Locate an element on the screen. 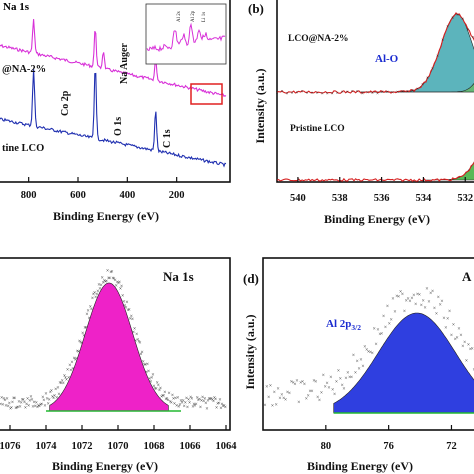 This screenshot has width=474, height=474. panel-a-x-ticks: 1000800600400200 is located at coordinates (103, 189).